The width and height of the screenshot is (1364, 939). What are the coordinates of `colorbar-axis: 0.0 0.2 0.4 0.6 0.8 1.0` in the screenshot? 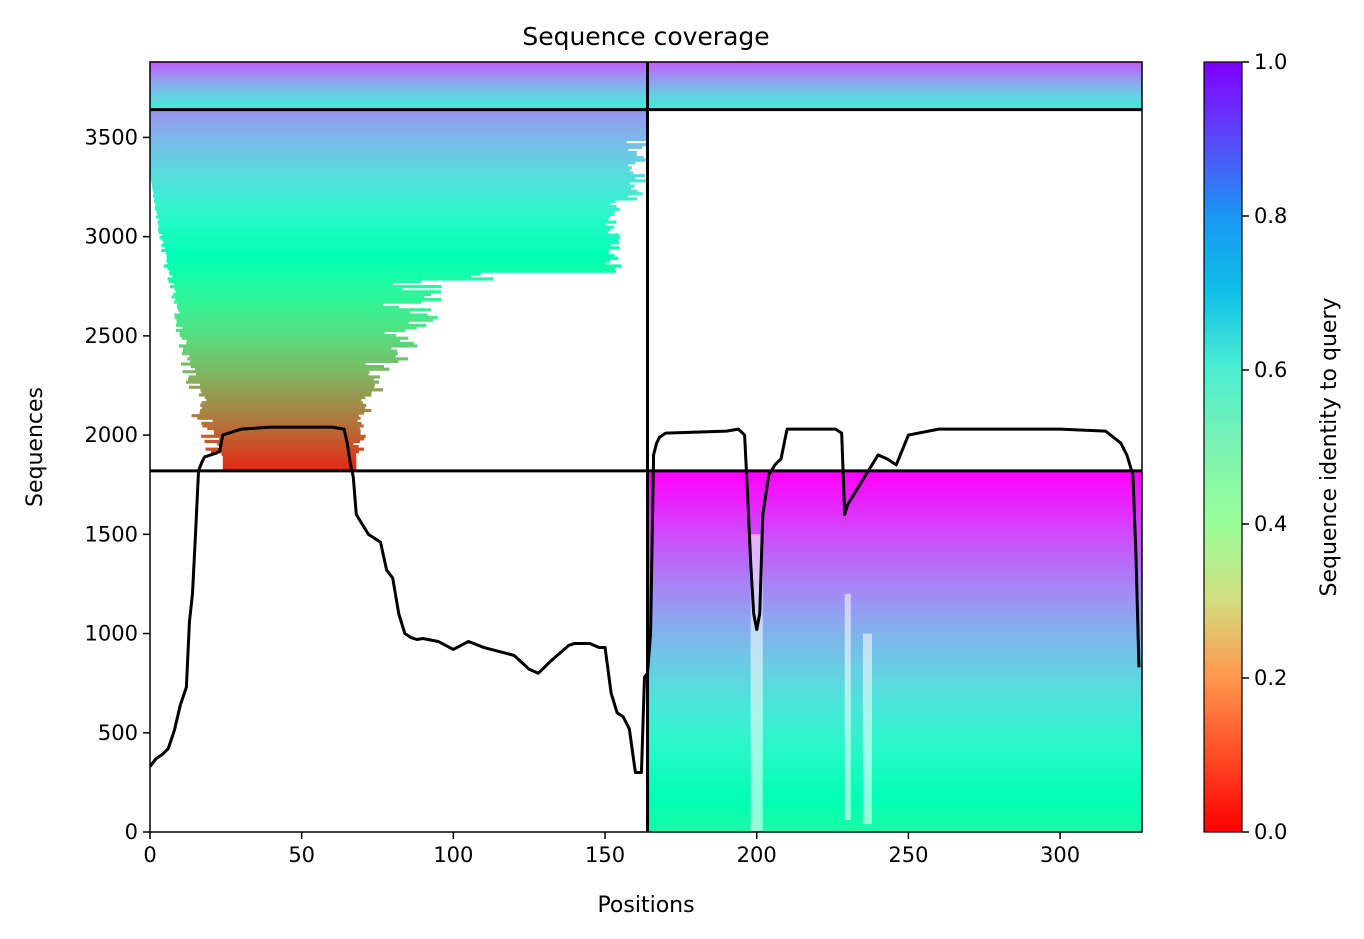 It's located at (1264, 447).